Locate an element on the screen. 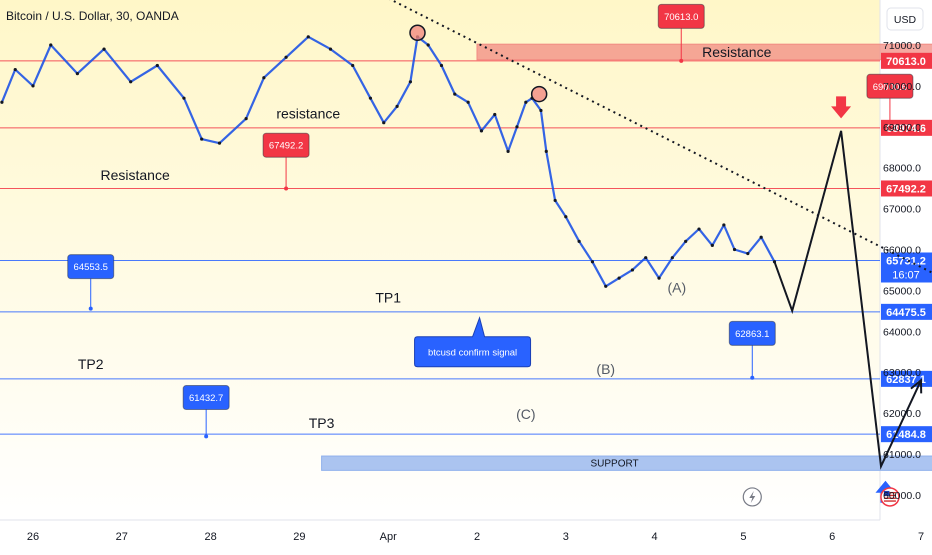  projection-arrowhead is located at coordinates (916, 386).